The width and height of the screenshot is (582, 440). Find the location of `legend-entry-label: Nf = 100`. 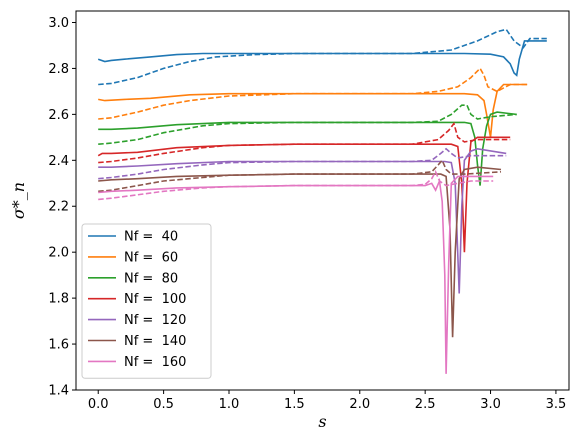

legend-entry-label: Nf = 100 is located at coordinates (155, 299).